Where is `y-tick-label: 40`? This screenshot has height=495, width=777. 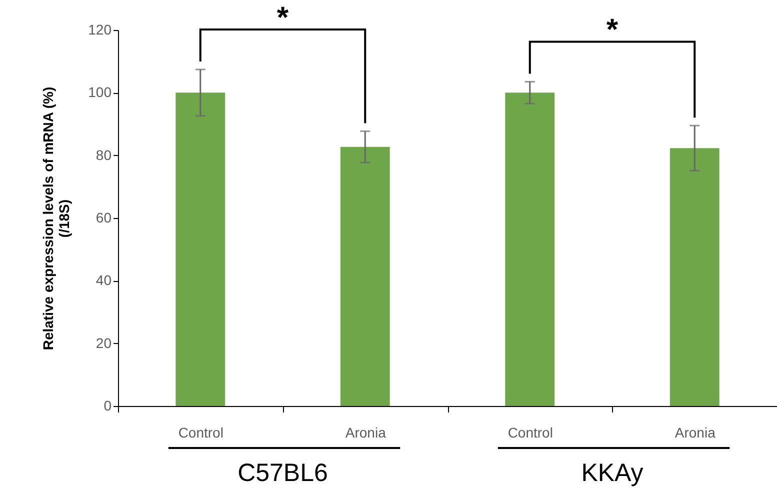 y-tick-label: 40 is located at coordinates (104, 280).